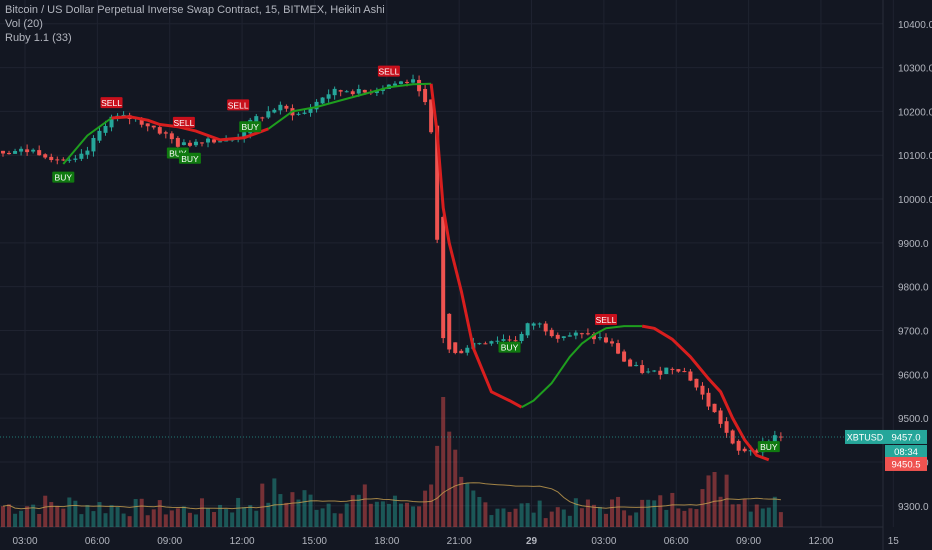 This screenshot has width=932, height=550. Describe the element at coordinates (38, 38) in the screenshot. I see `ruby-indicator-label: Ruby 1.1 (33)` at that location.